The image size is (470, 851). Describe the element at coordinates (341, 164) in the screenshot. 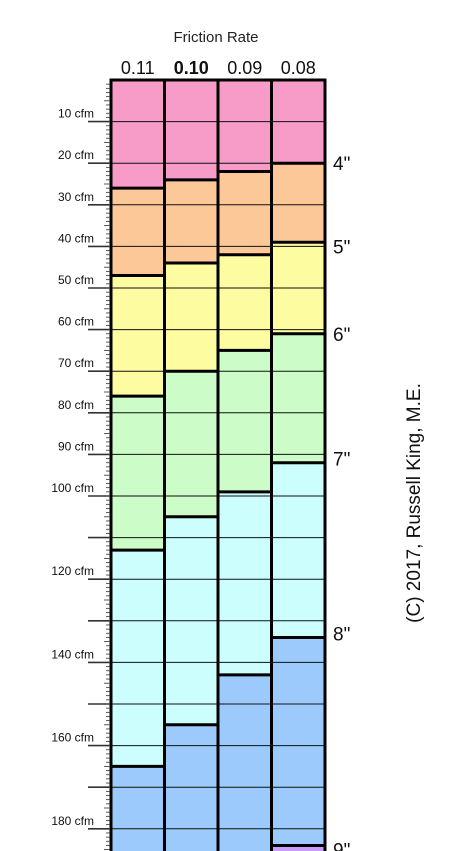

I see `duct-size-label: 4"` at that location.